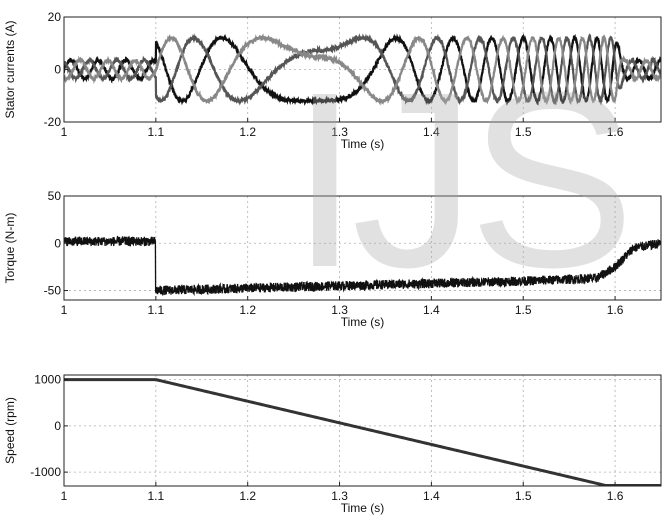  Describe the element at coordinates (10, 430) in the screenshot. I see `y-axis-label: Speed (rpm)` at that location.